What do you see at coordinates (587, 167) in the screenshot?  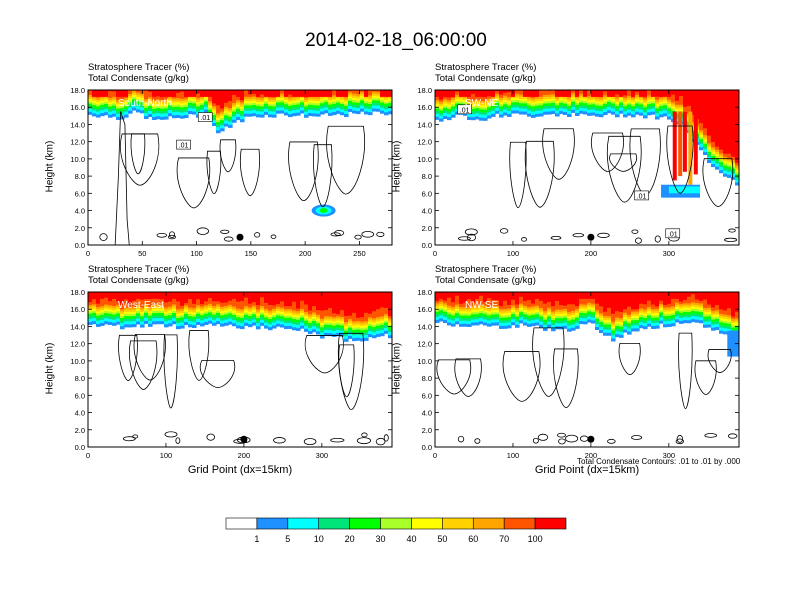 I see `panel-2-frame` at bounding box center [587, 167].